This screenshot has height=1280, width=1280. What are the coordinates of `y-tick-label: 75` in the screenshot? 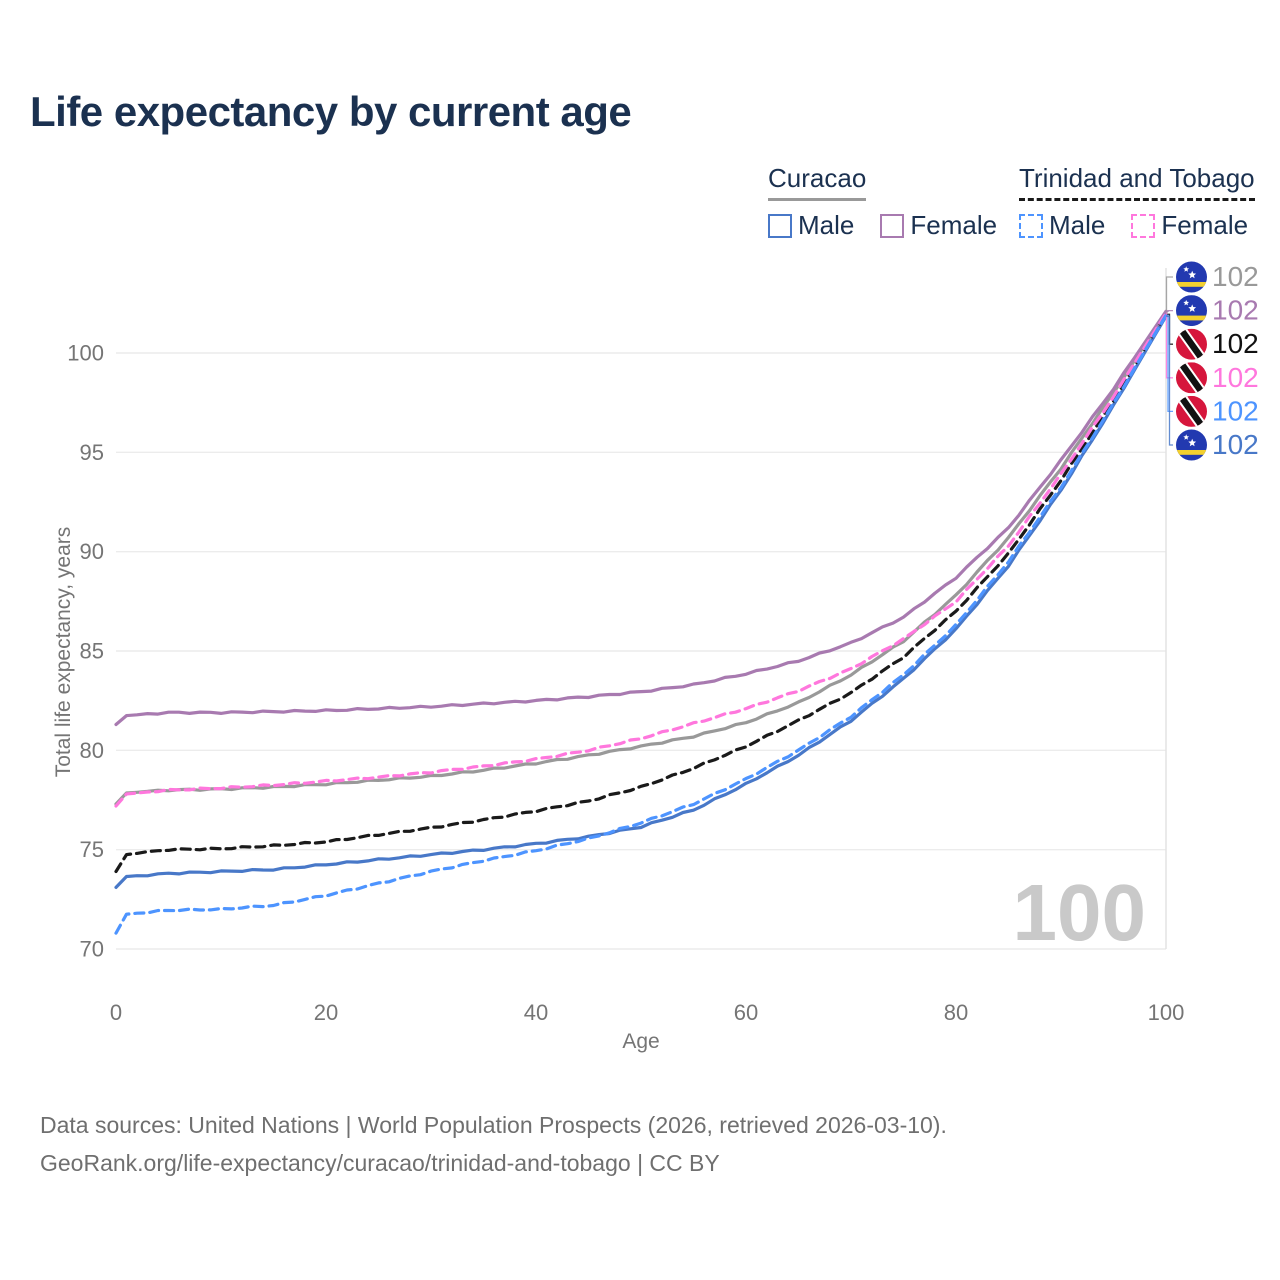 It's located at (92, 849).